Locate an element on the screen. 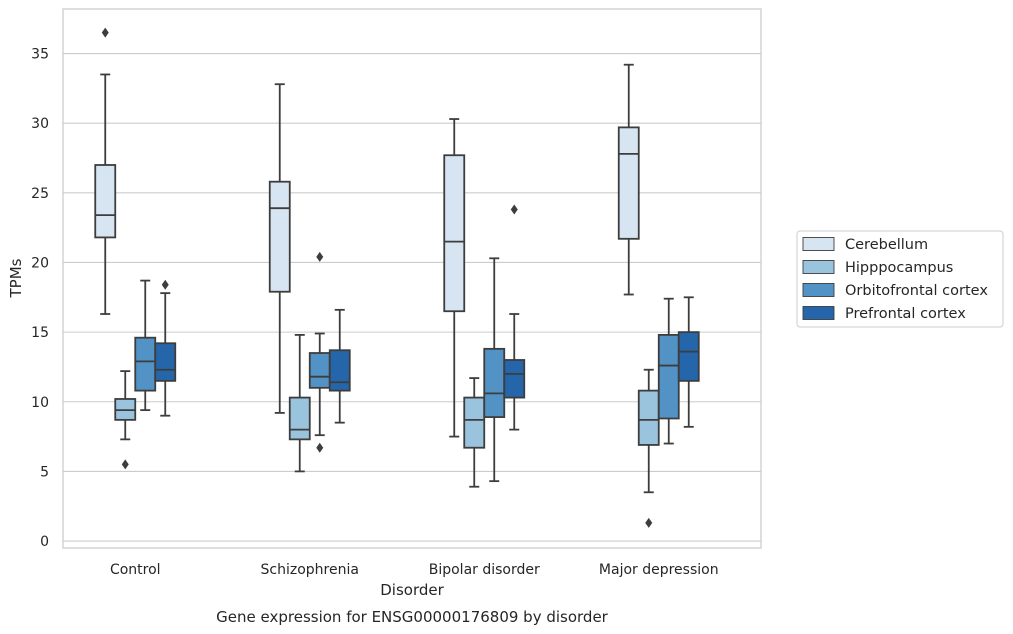 This screenshot has width=1013, height=634. y-tick-label: 0 is located at coordinates (44, 542).